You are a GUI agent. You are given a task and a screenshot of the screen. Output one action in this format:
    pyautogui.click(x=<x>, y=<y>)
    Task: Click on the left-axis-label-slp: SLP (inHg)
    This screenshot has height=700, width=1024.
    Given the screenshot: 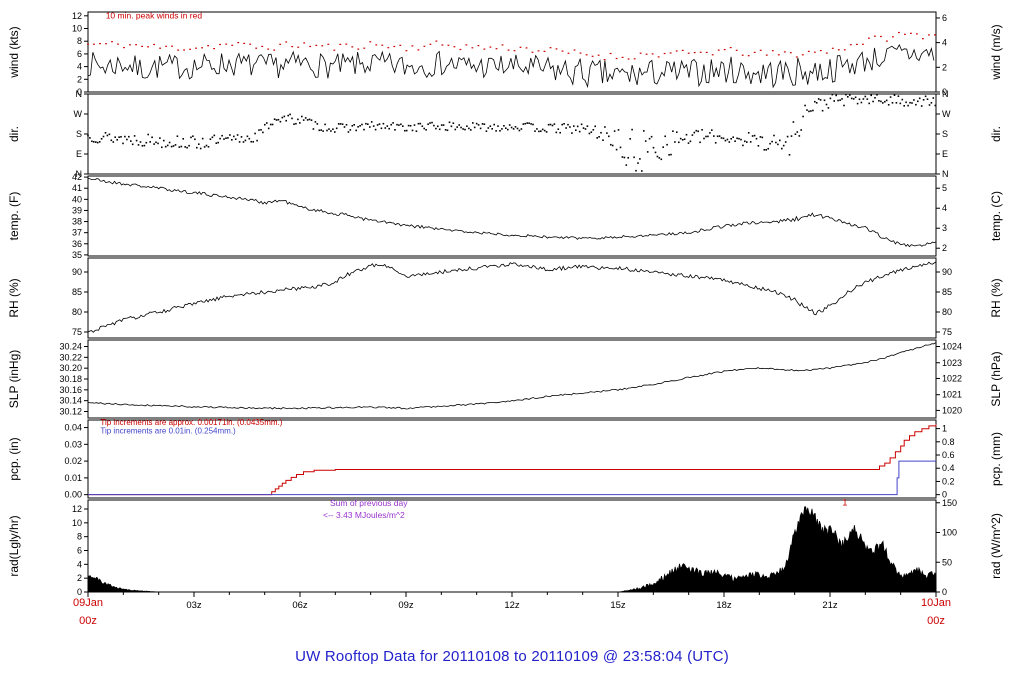 What is the action you would take?
    pyautogui.click(x=14, y=379)
    